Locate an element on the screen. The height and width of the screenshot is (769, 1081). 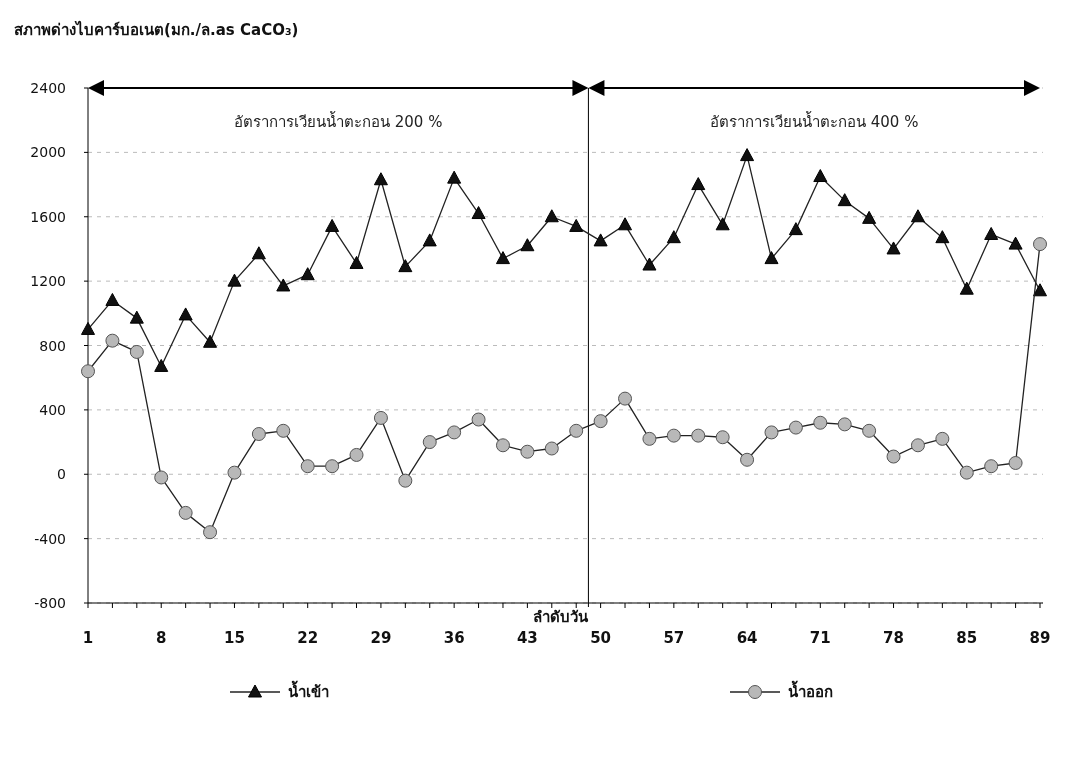
legend-label: น้ำเข้า is located at coordinates (308, 690).